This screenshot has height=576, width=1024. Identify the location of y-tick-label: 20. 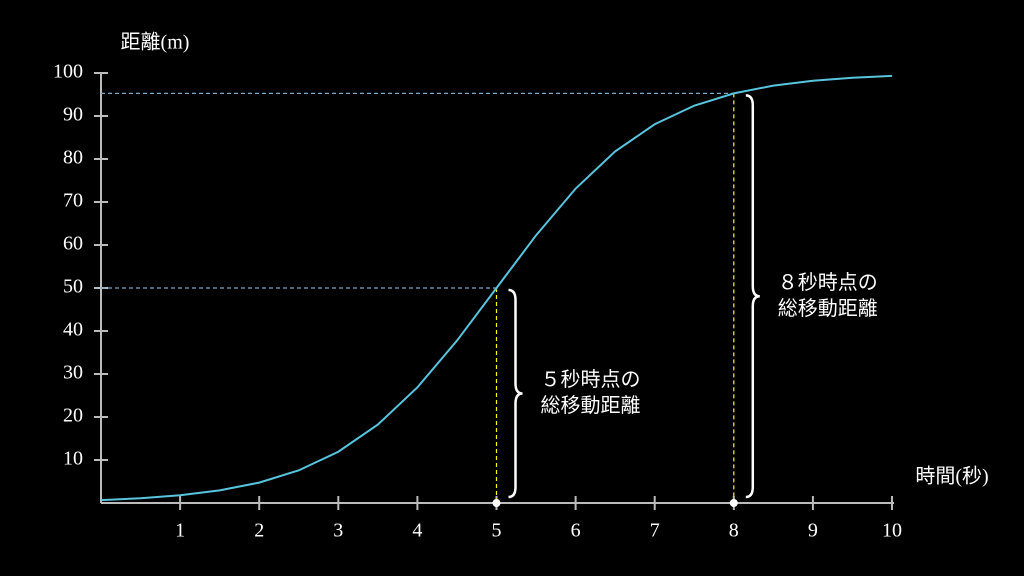
(73, 416).